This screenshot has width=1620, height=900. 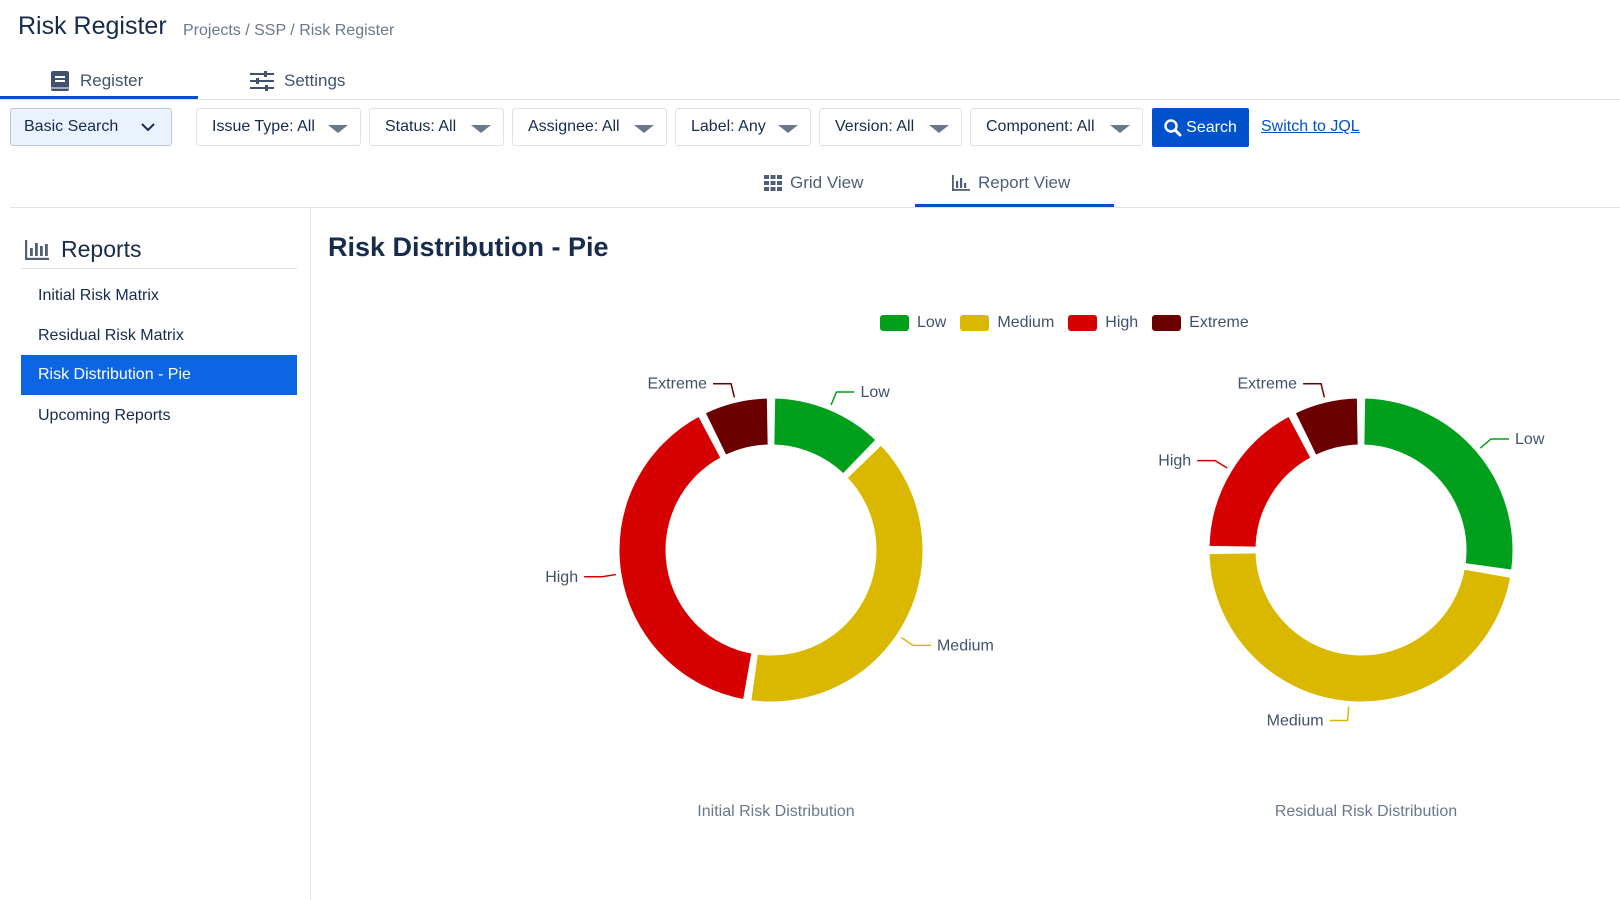 I want to click on tab-register-label: Register, so click(x=112, y=80).